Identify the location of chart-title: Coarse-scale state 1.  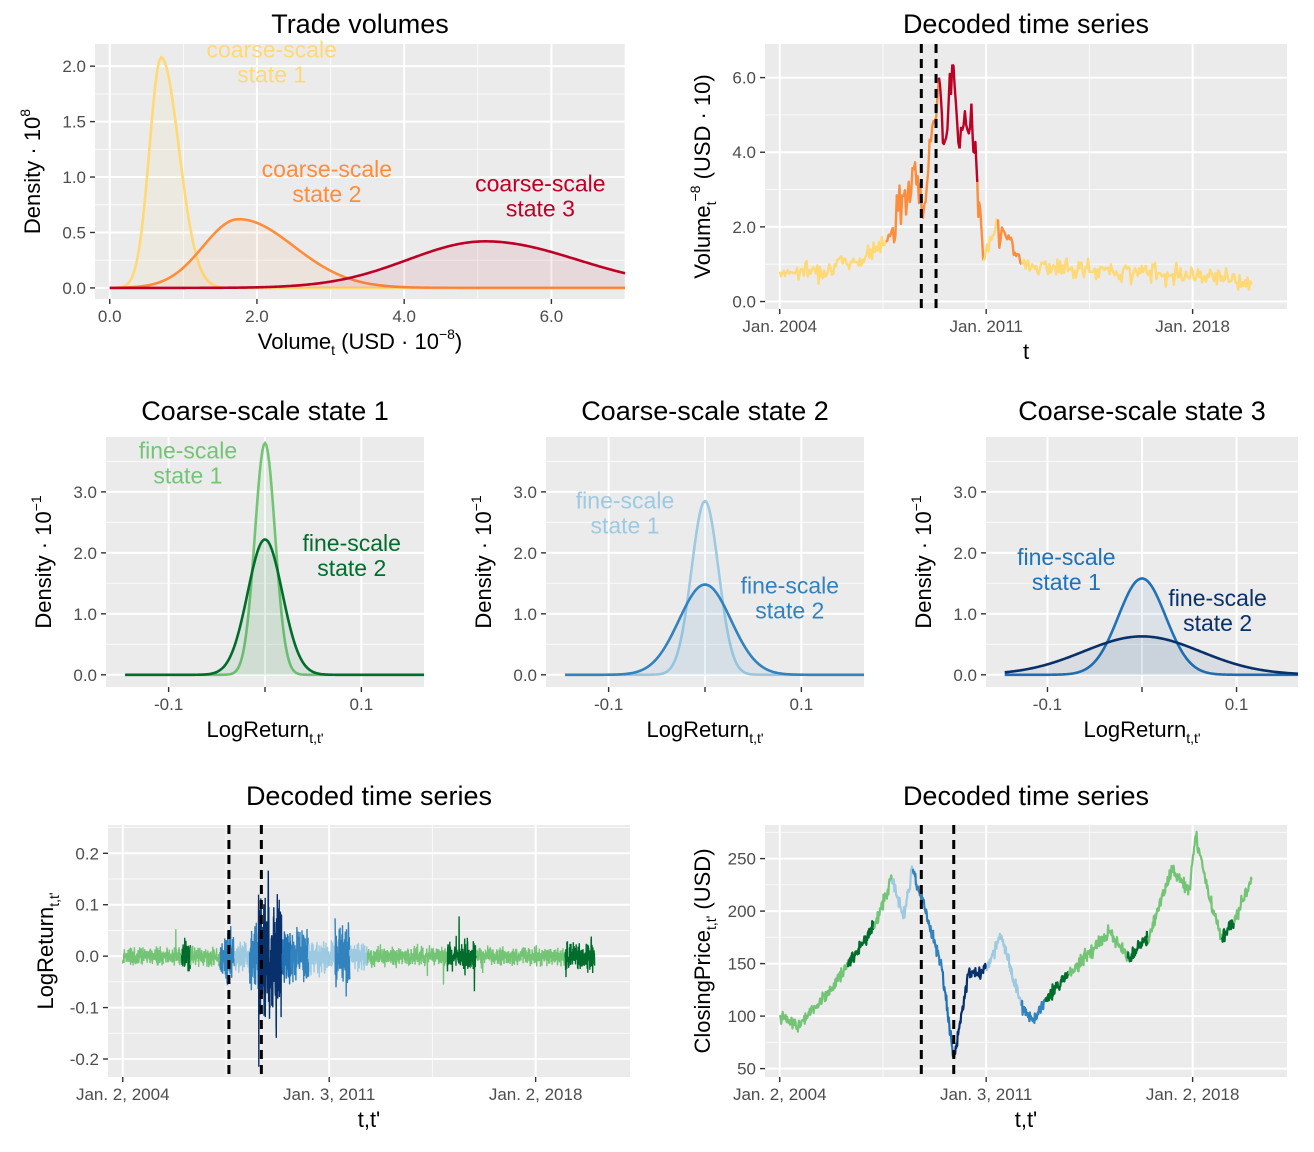
(265, 411).